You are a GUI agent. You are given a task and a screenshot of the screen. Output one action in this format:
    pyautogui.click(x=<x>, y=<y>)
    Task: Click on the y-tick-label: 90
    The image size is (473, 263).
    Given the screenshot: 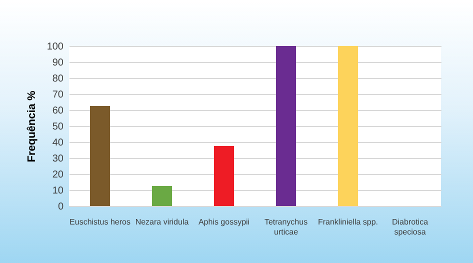 What is the action you would take?
    pyautogui.click(x=58, y=63)
    